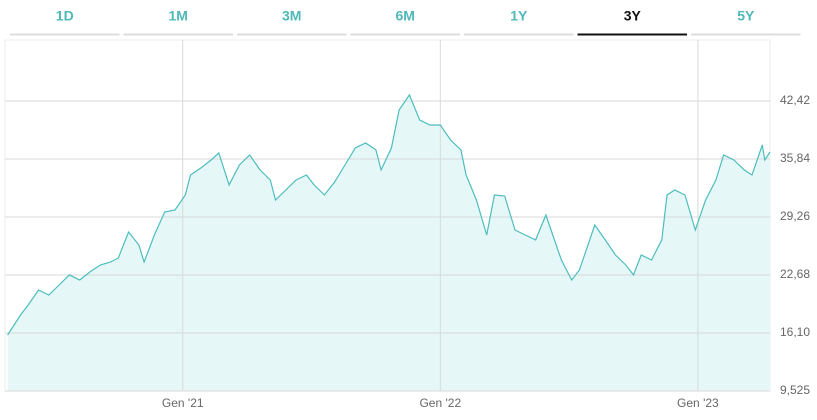  What do you see at coordinates (746, 16) in the screenshot?
I see `tab: 5Y` at bounding box center [746, 16].